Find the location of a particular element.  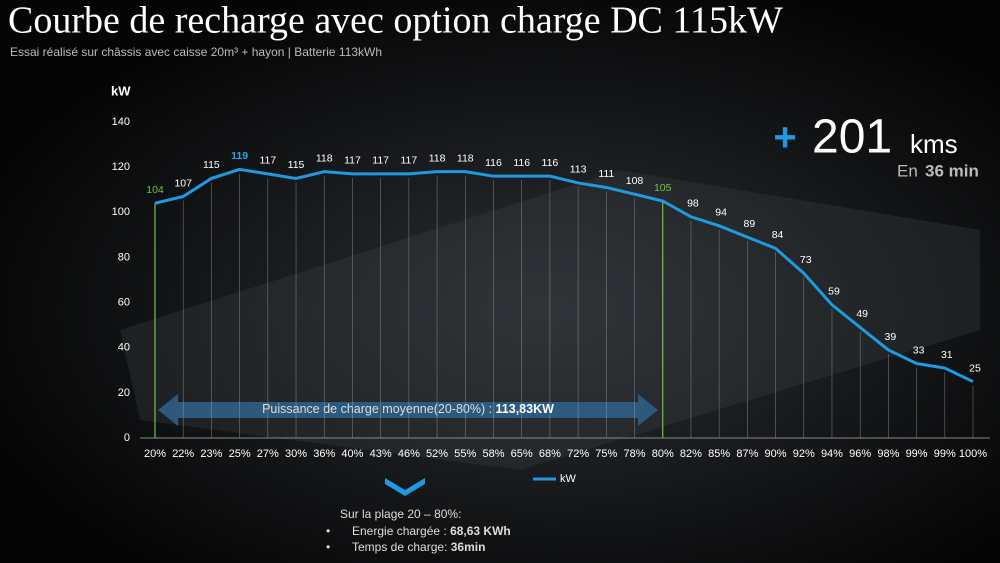

x-tick-label: 43% is located at coordinates (381, 454).